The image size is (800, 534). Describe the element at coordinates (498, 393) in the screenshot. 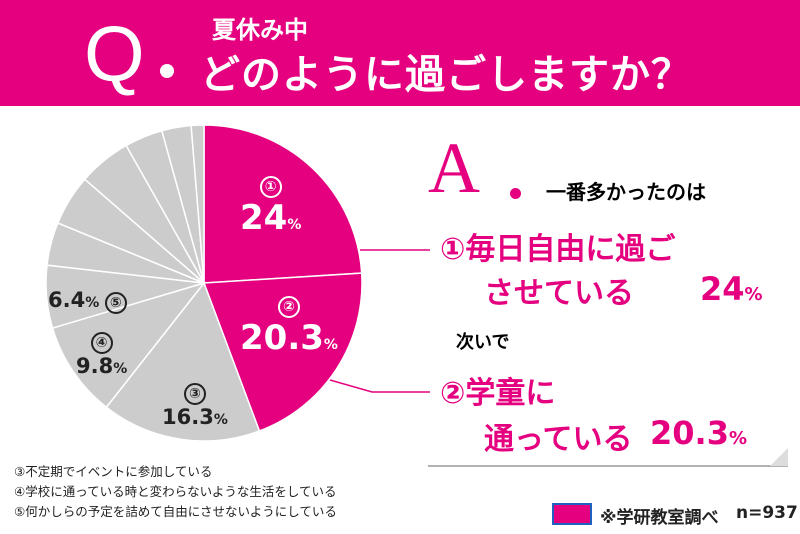

I see `second-answer-line1: ②学童に` at that location.